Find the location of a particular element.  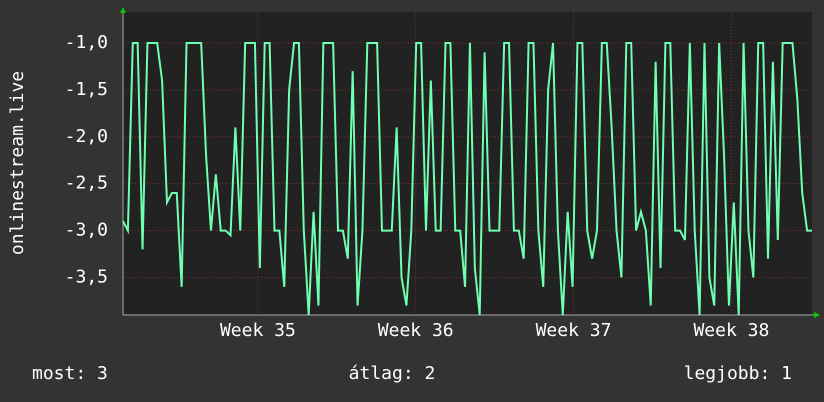

y-tick-label: -2,5 is located at coordinates (86, 183).